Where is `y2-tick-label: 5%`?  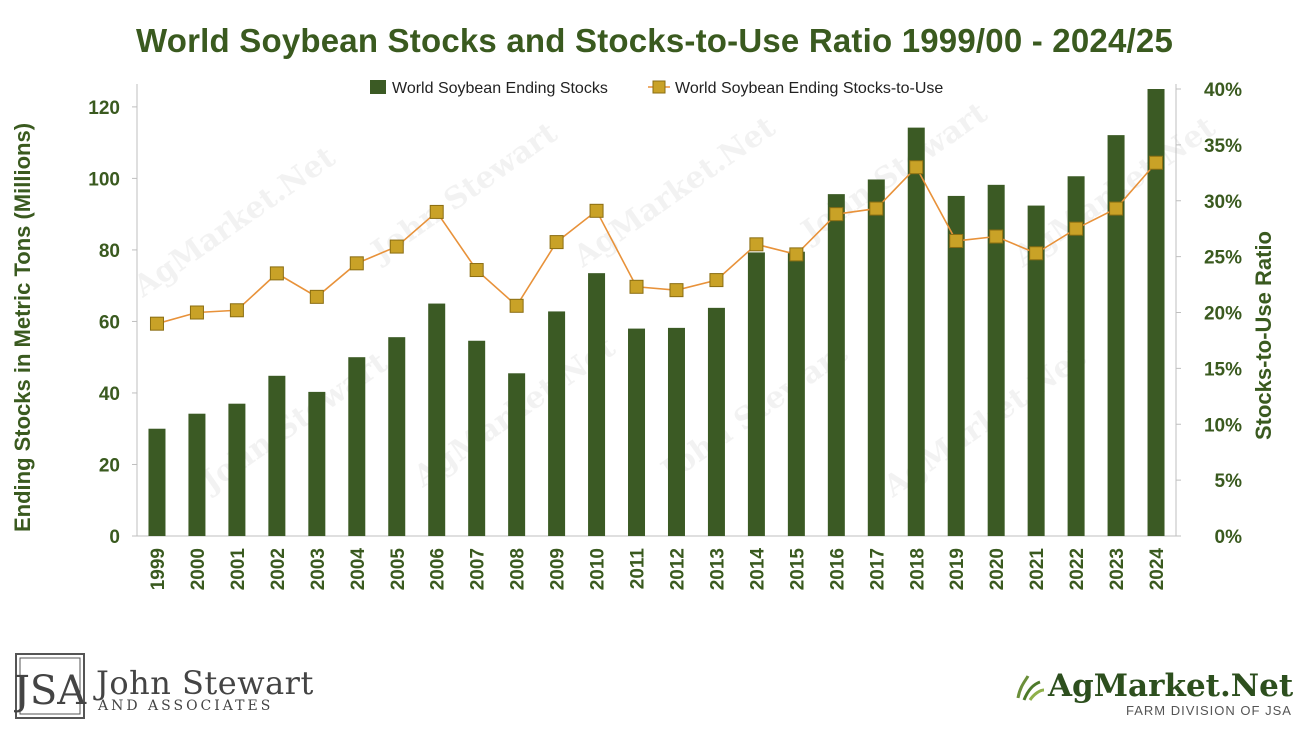 y2-tick-label: 5% is located at coordinates (1229, 481).